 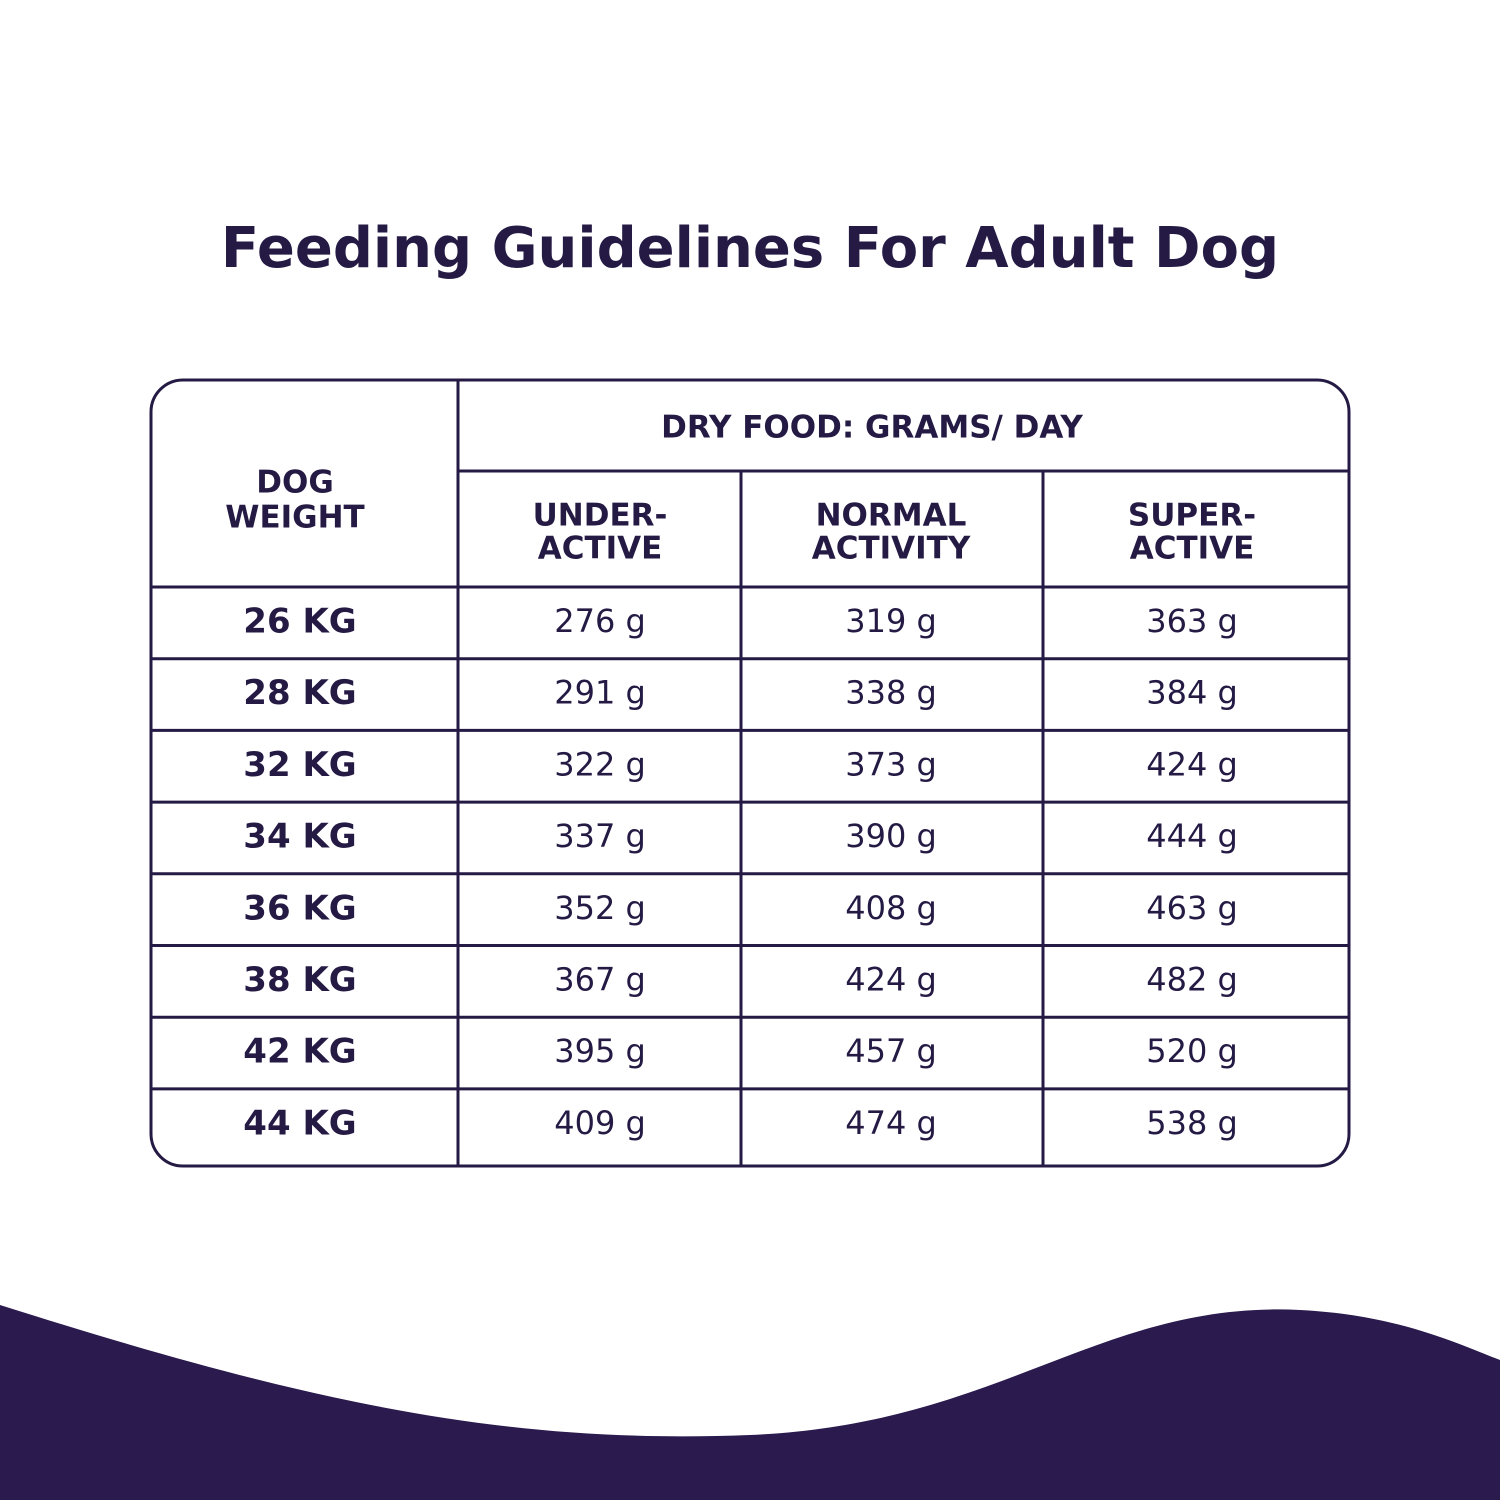 I want to click on amount-cell: 373 g, so click(x=891, y=764).